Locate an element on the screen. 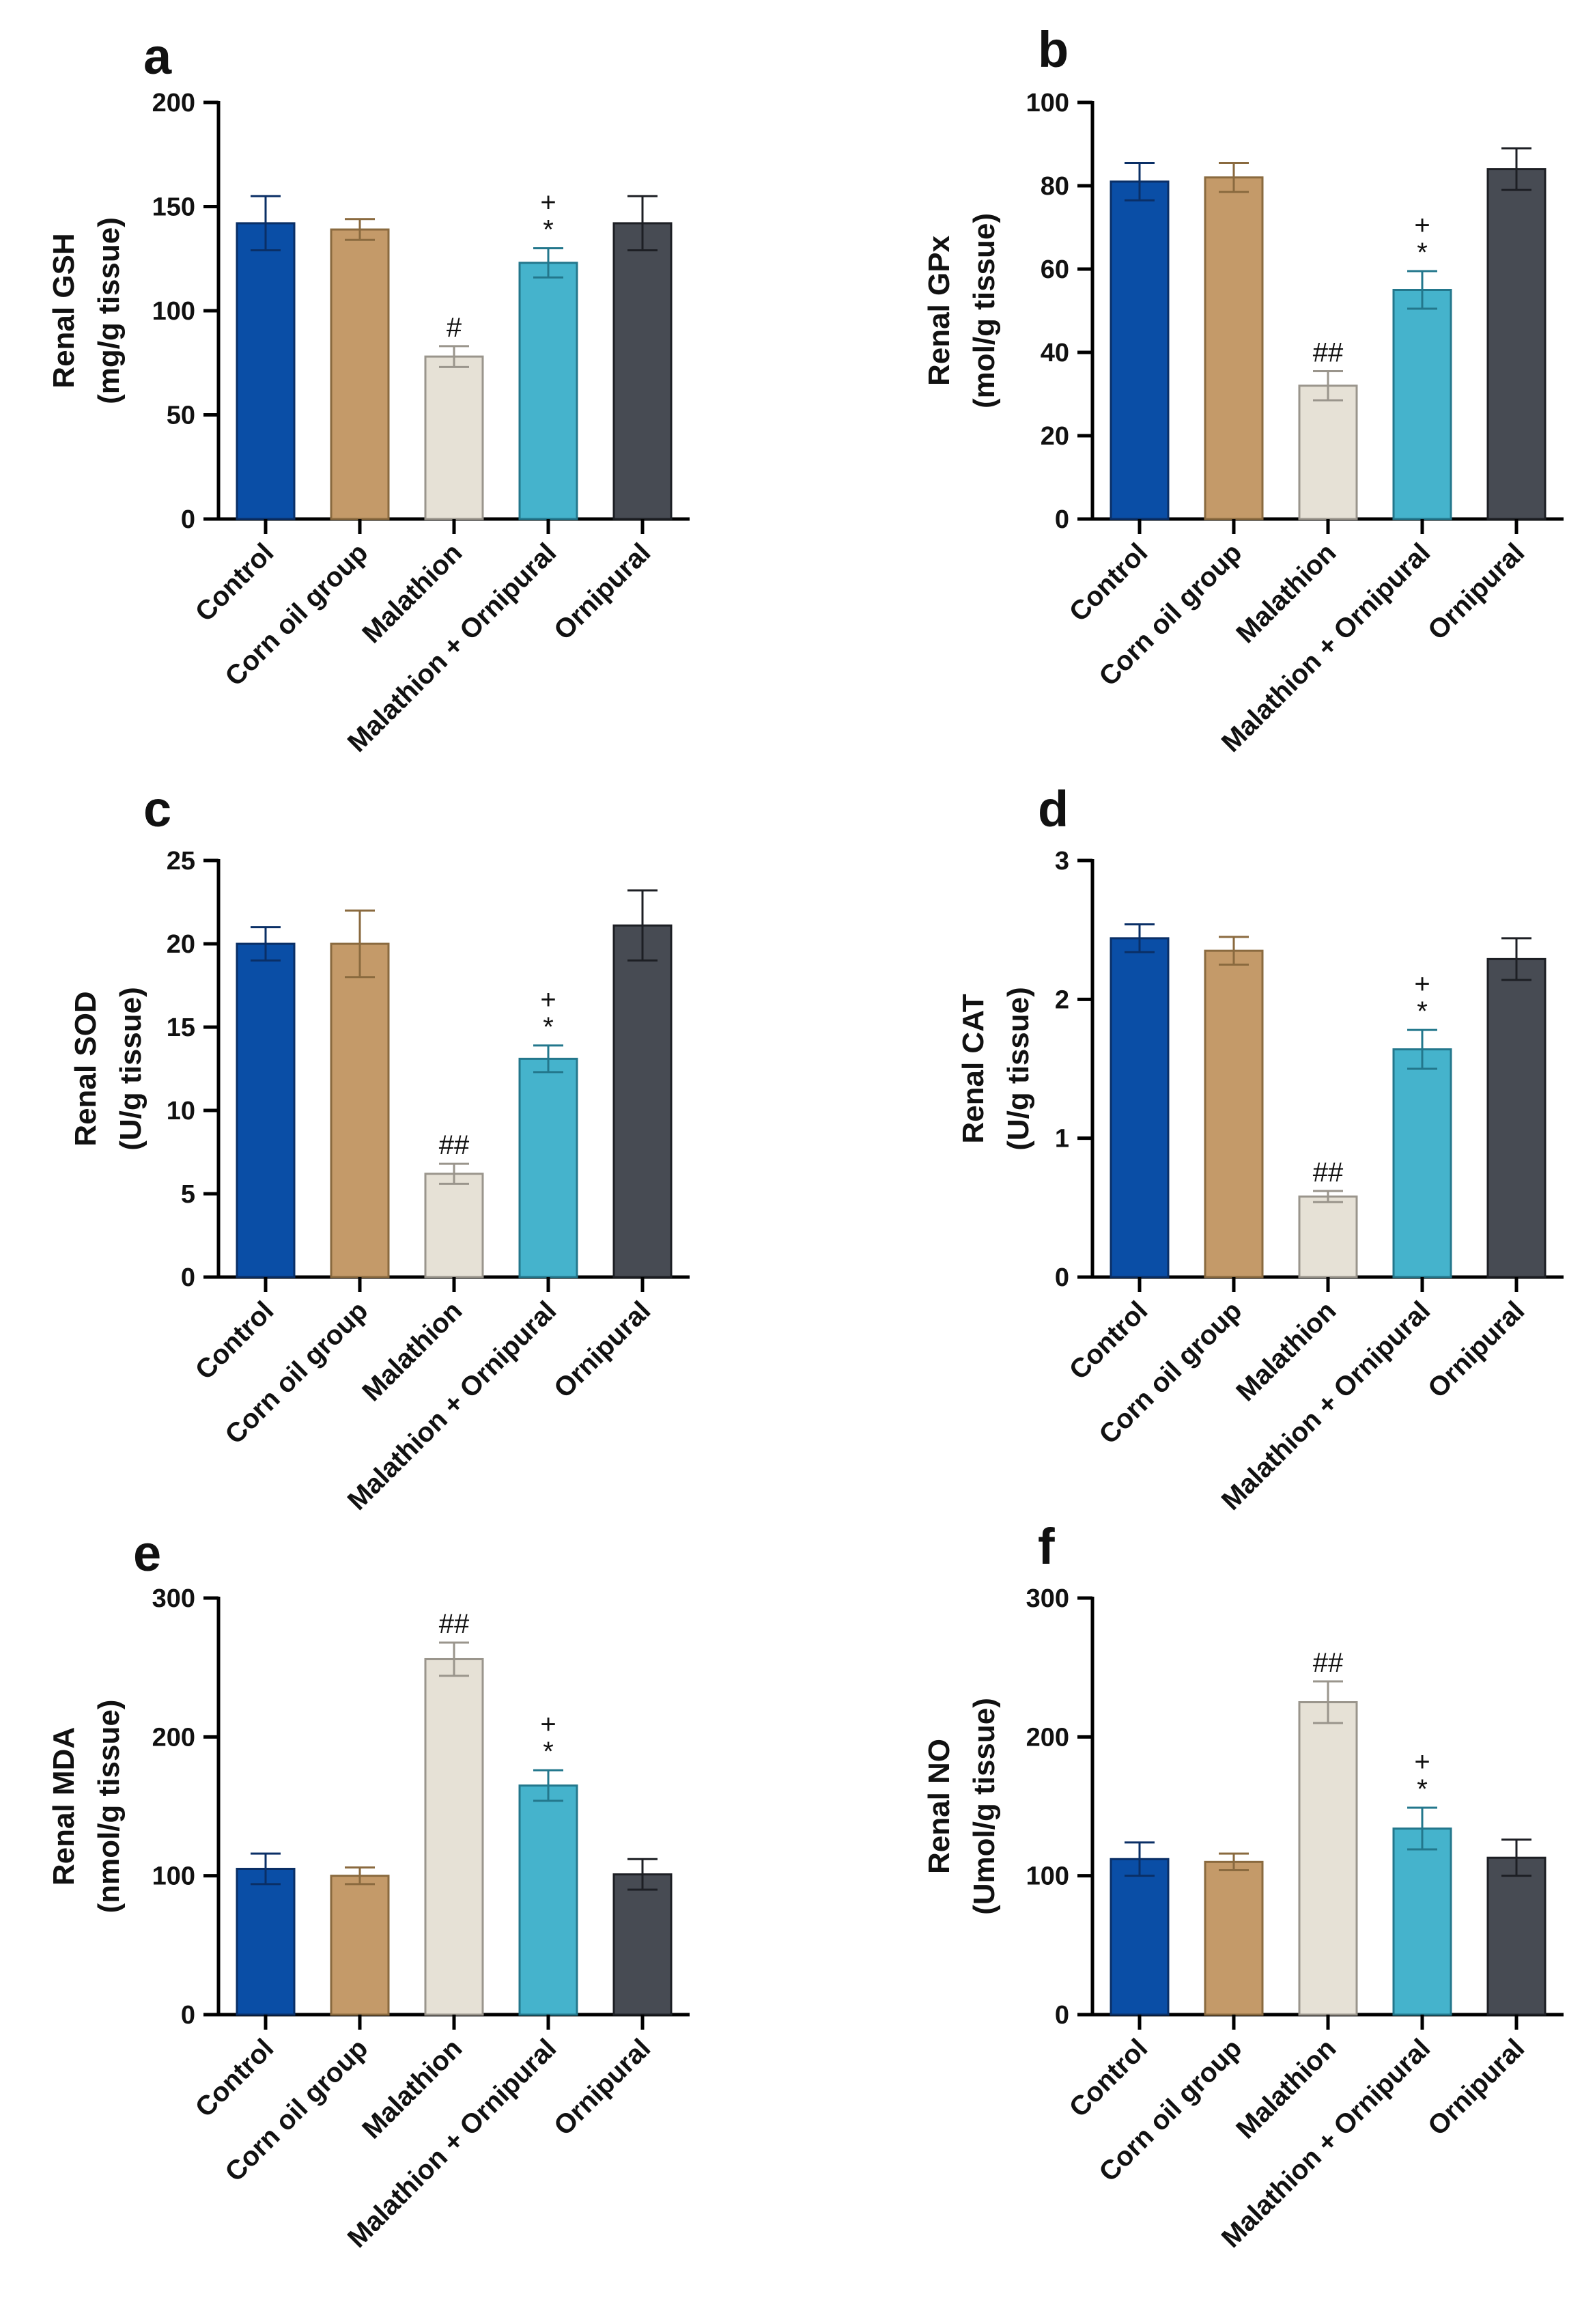  y-axis-title-line: (mol/g tissue) is located at coordinates (984, 310).